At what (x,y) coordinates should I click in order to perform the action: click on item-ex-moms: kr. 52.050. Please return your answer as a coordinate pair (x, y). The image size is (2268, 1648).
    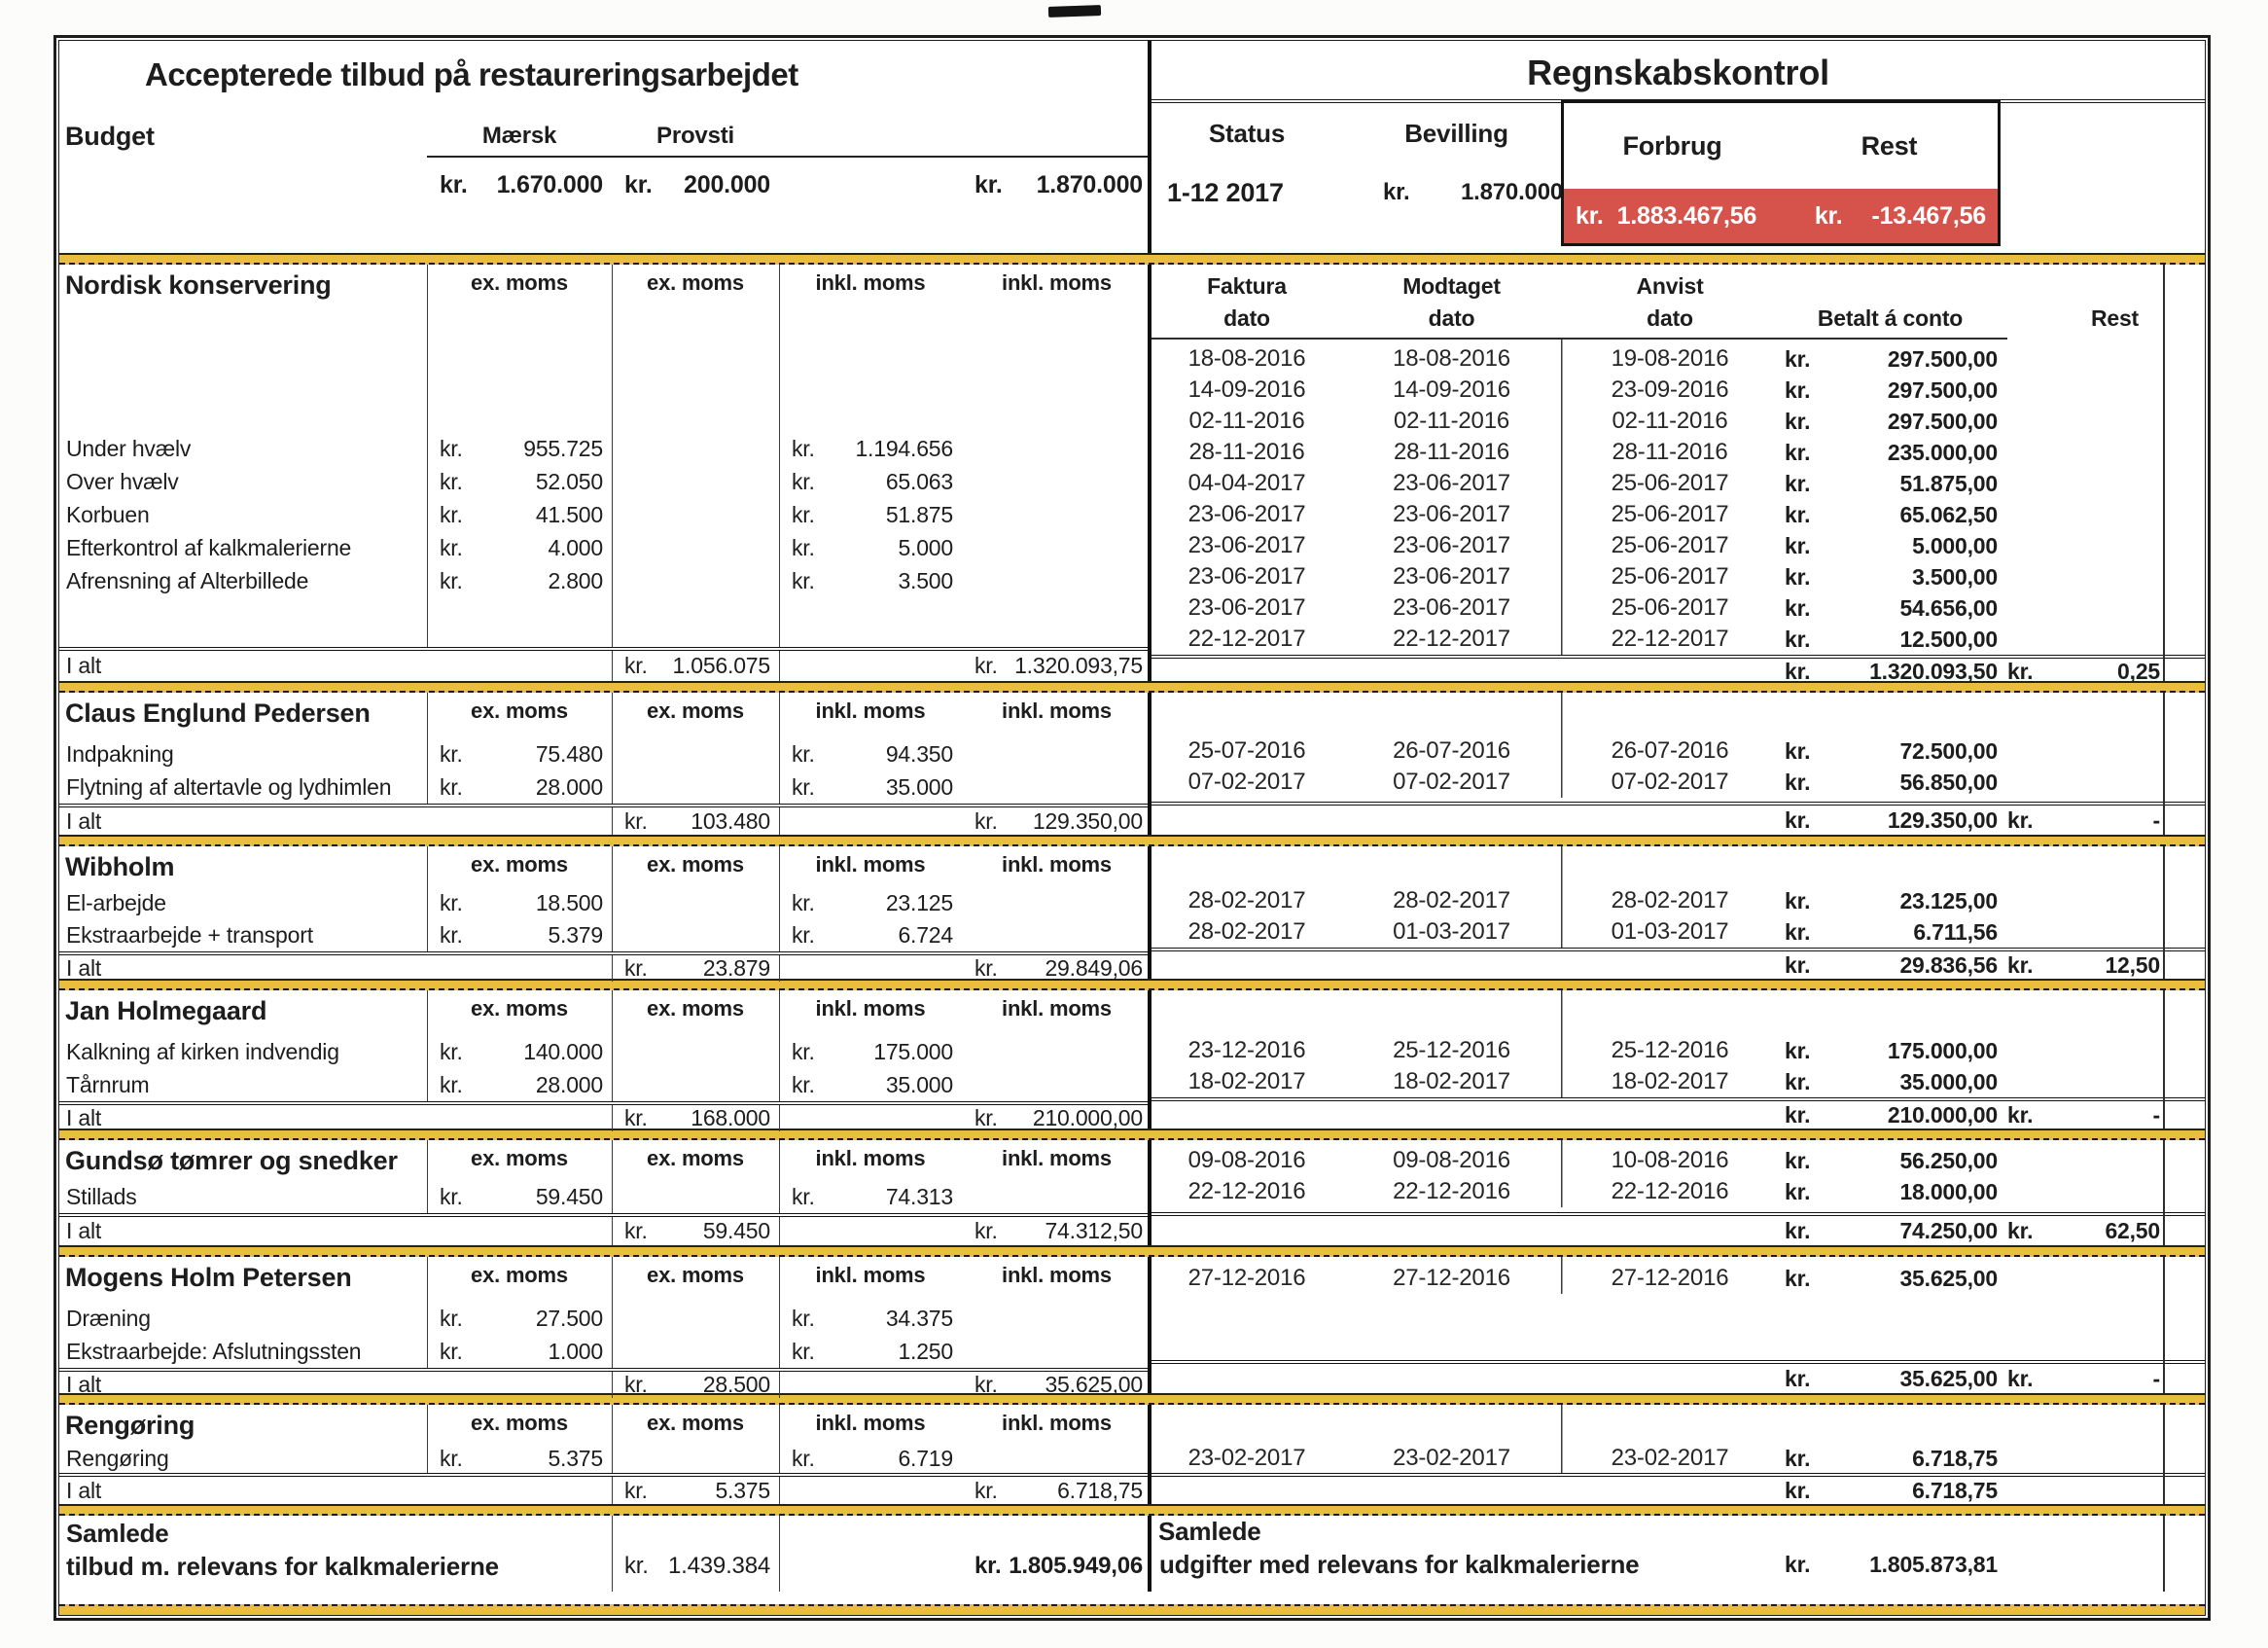
    Looking at the image, I should click on (521, 481).